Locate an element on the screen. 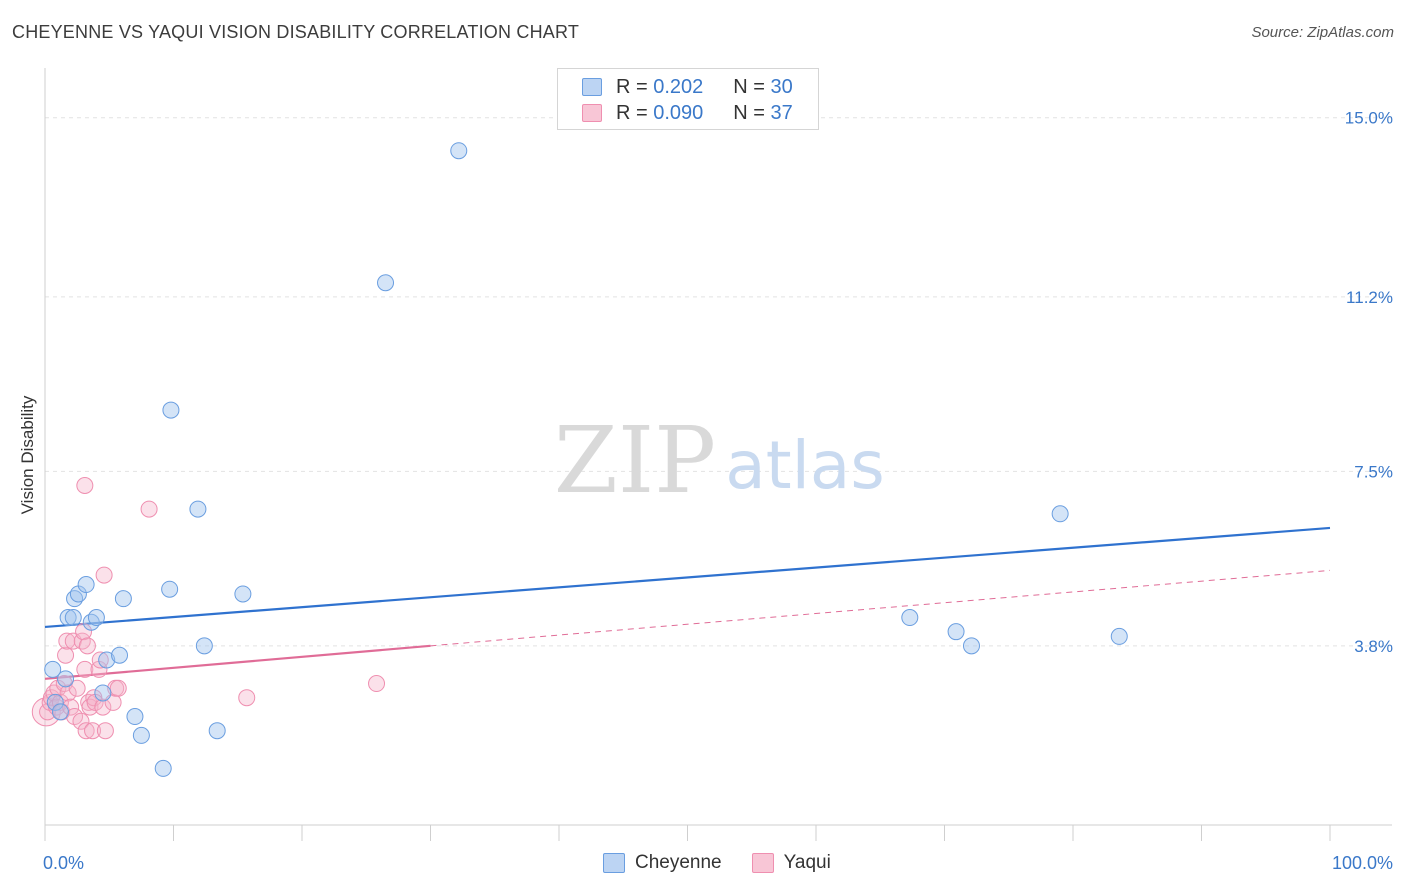 This screenshot has width=1406, height=892. series-legend-label: Cheyenne is located at coordinates (678, 862).